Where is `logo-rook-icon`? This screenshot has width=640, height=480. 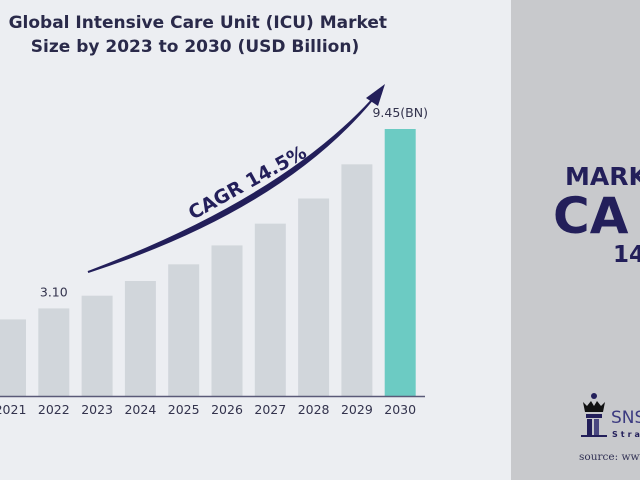
logo-rook-icon is located at coordinates (594, 415).